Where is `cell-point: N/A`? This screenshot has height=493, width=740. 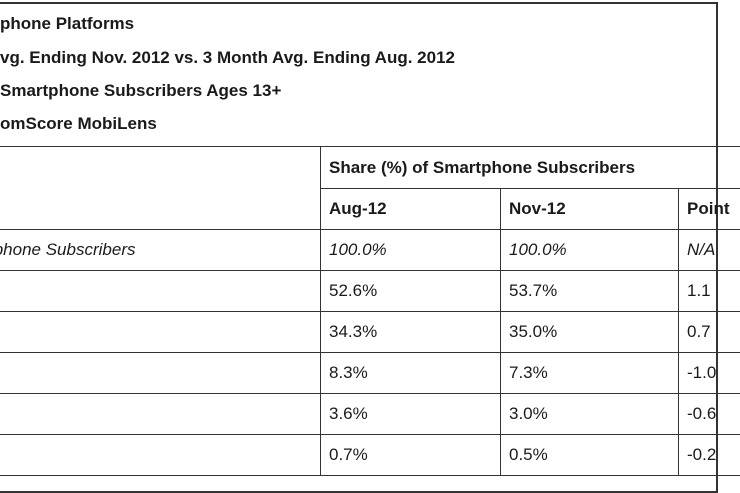
cell-point: N/A is located at coordinates (708, 250).